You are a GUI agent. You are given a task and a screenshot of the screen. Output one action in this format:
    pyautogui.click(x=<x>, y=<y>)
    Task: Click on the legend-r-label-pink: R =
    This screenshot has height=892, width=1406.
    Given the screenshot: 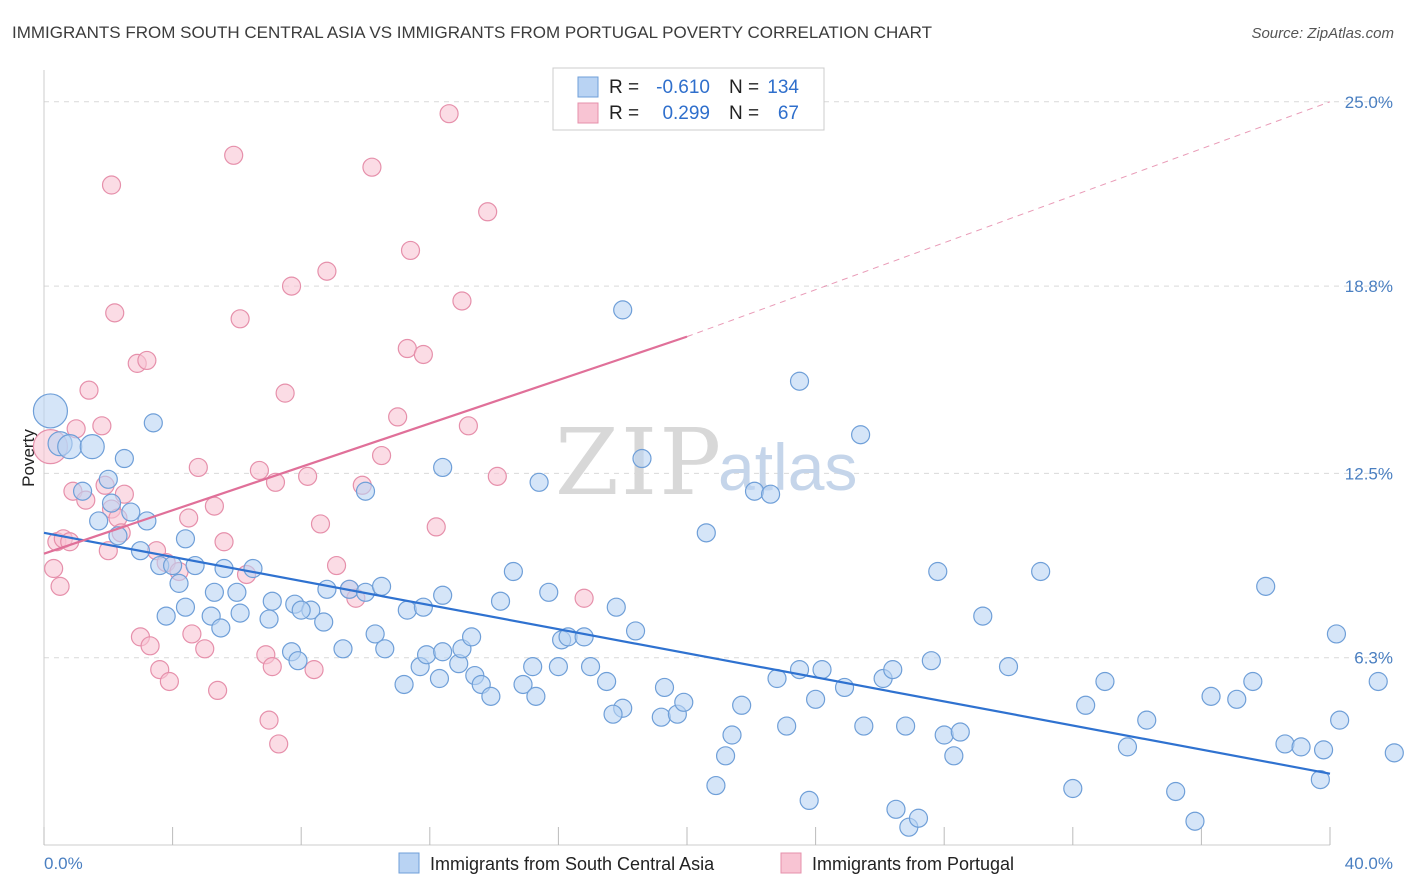 What is the action you would take?
    pyautogui.click(x=624, y=113)
    